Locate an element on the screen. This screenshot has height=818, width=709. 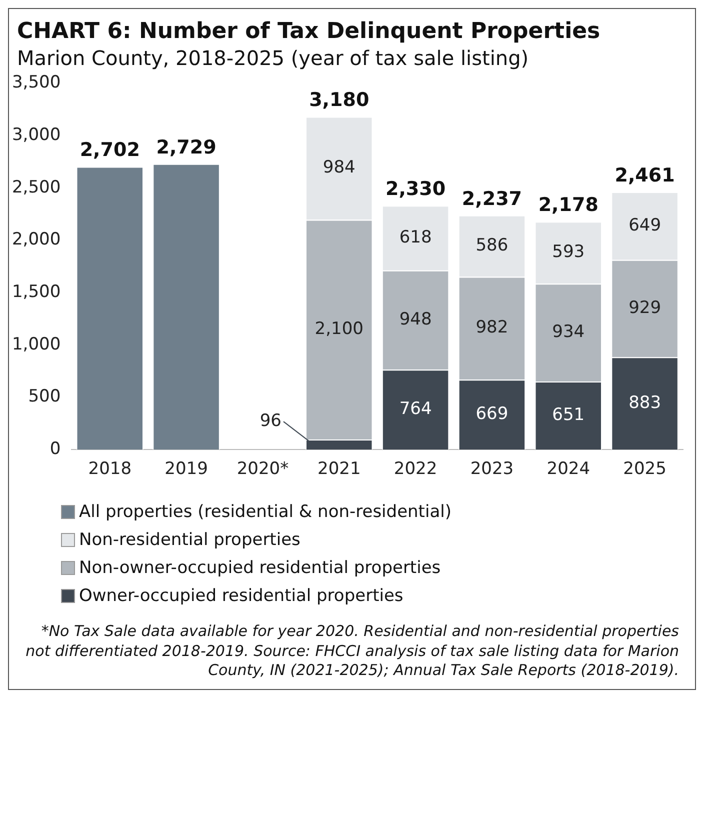
legend-label: Non-residential properties is located at coordinates (189, 540).